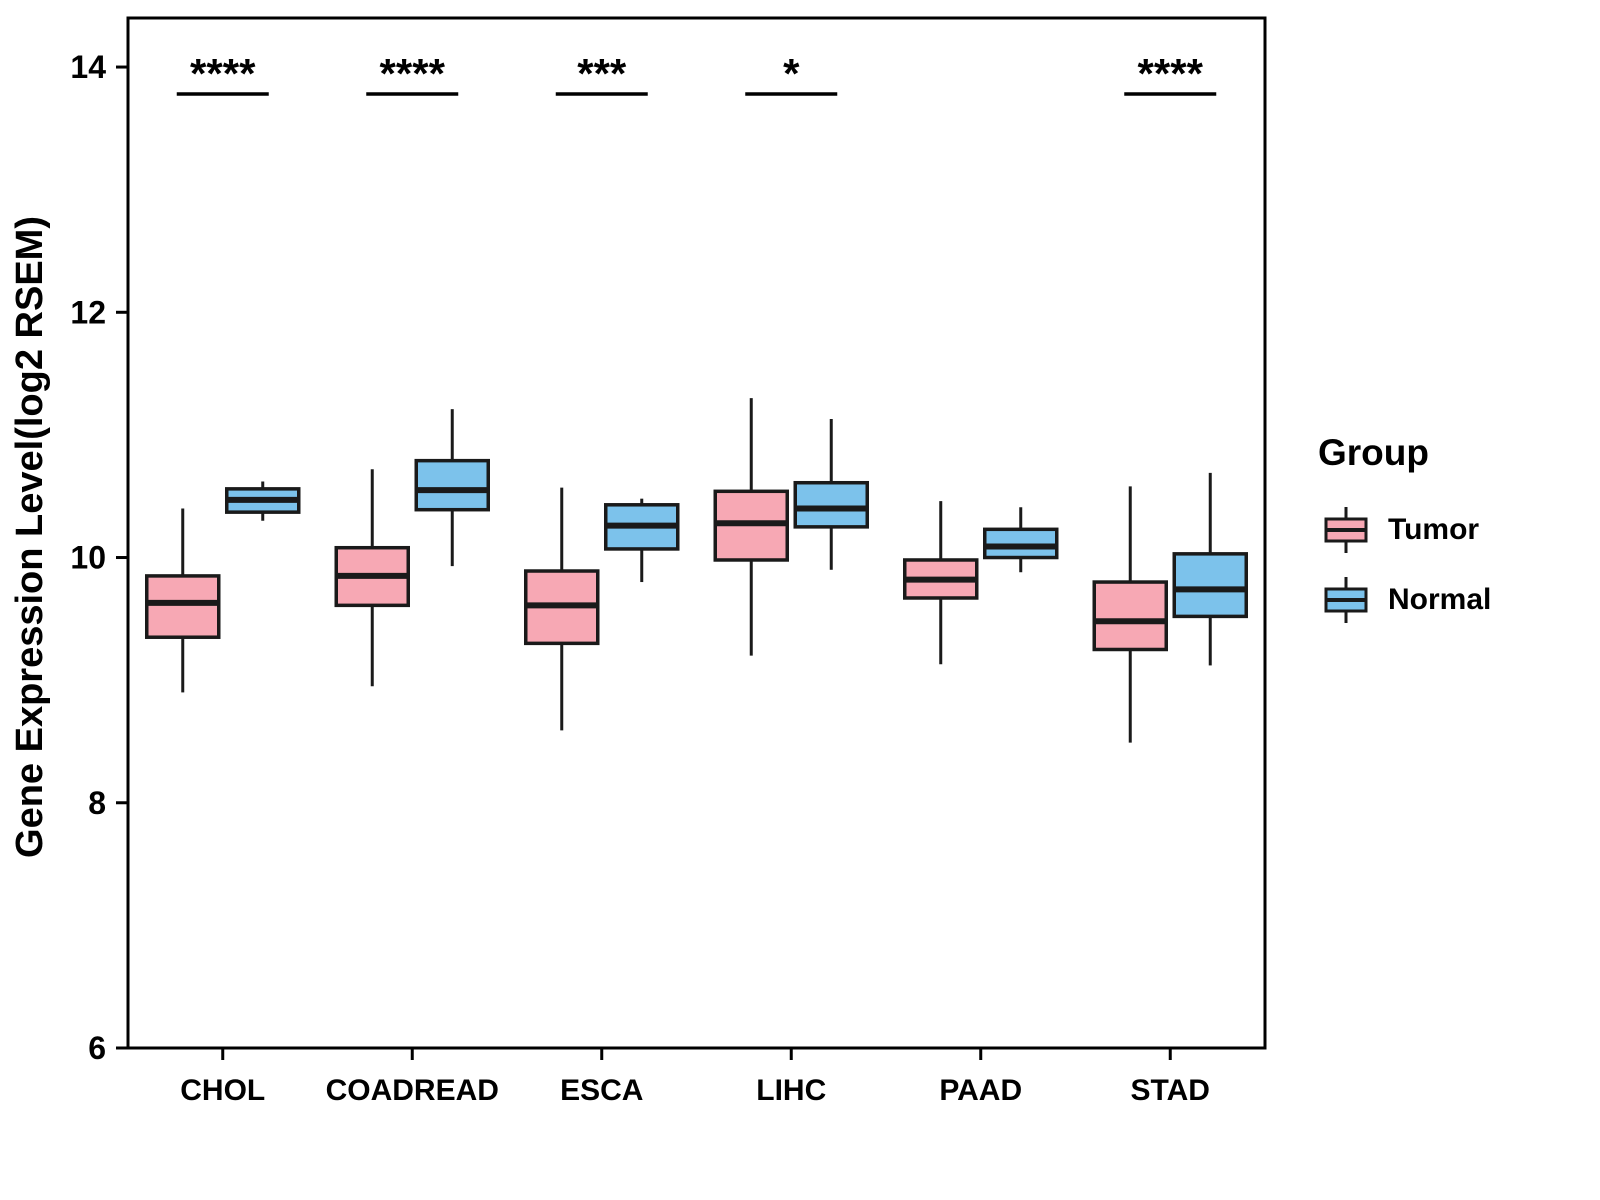 The width and height of the screenshot is (1600, 1200). What do you see at coordinates (372, 578) in the screenshot?
I see `box-COADREAD-Tumor` at bounding box center [372, 578].